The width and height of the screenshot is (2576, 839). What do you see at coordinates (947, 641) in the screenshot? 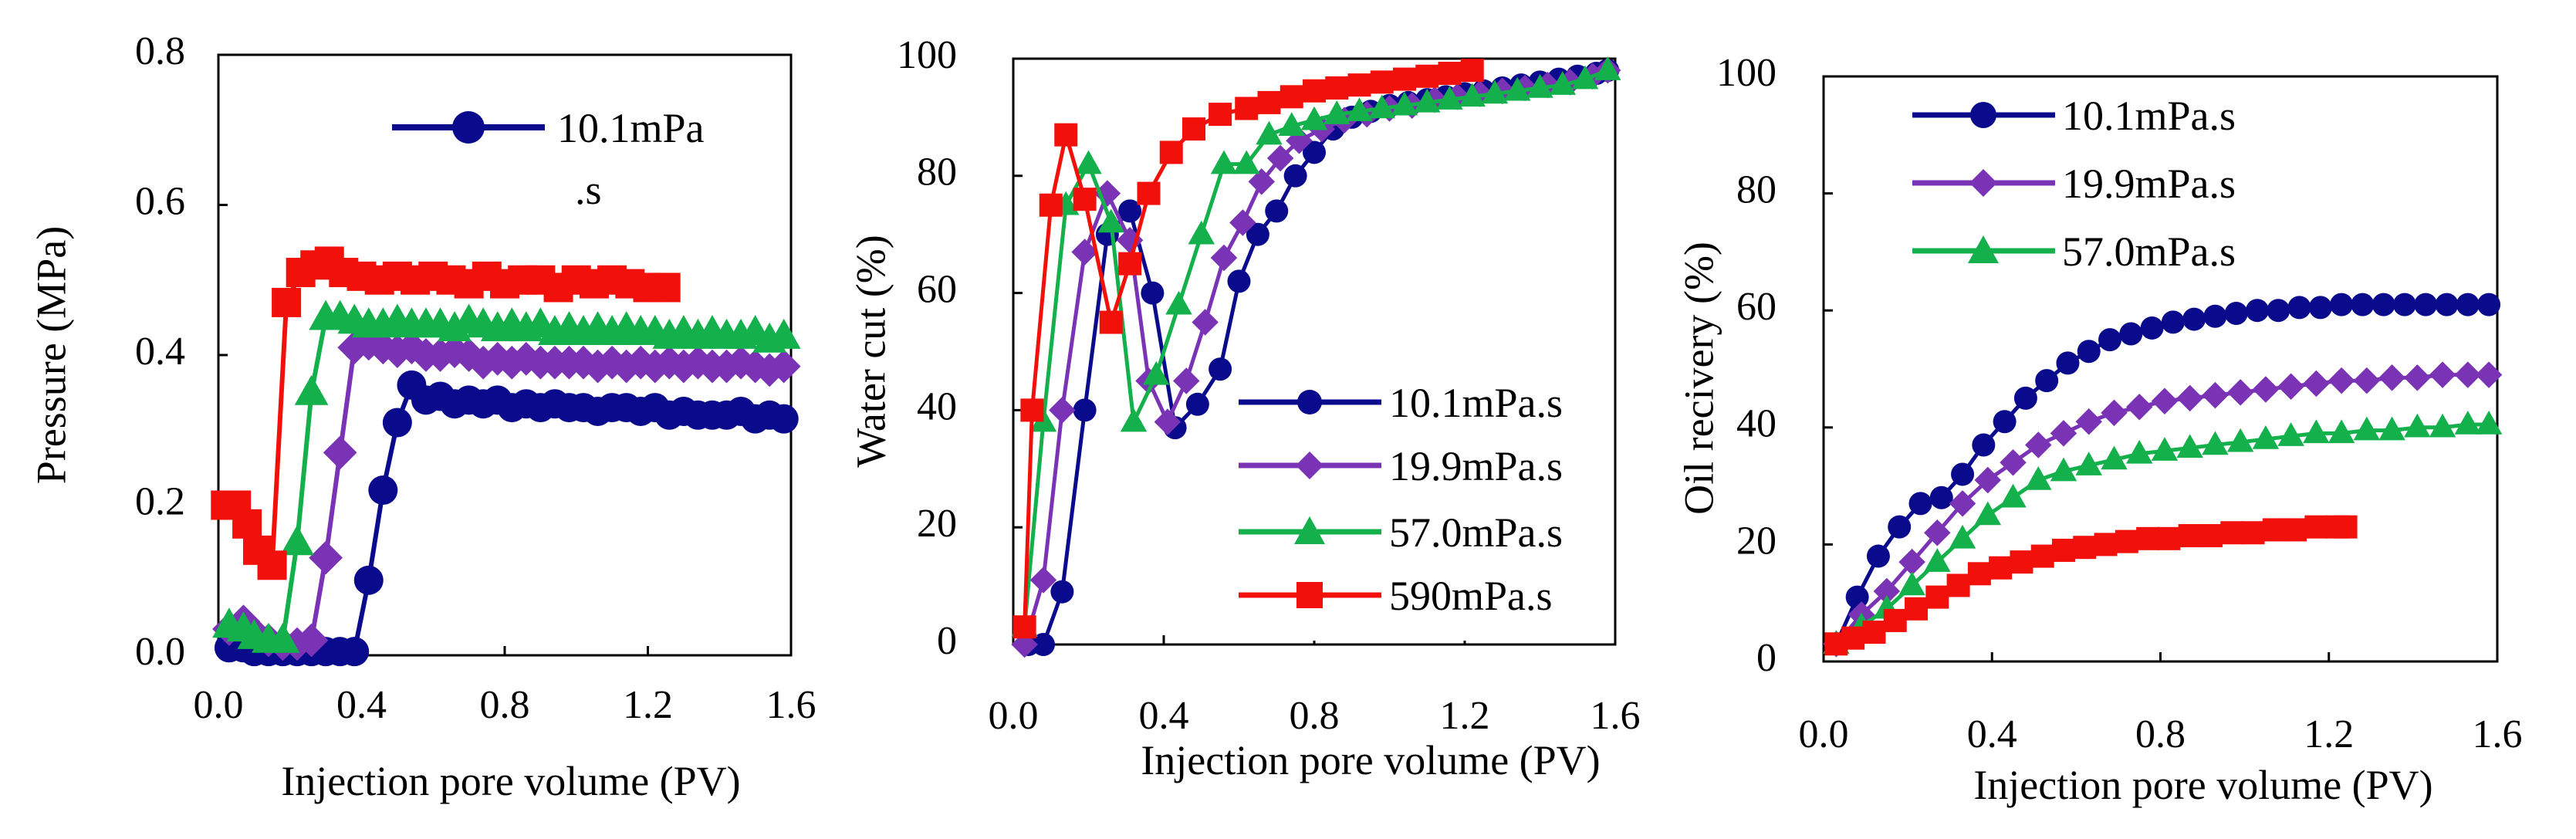
I see `y-tick-label: 0` at bounding box center [947, 641].